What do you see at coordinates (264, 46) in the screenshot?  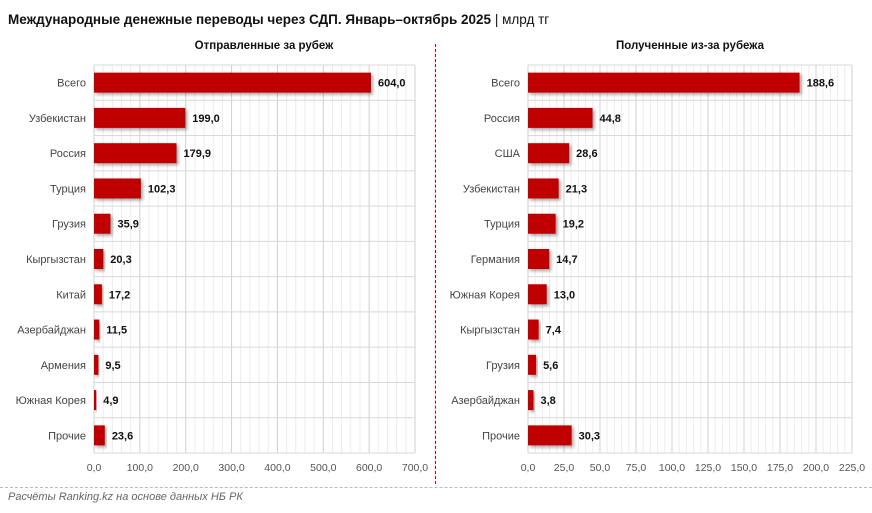 I see `left-chart-title: Отправленные за рубеж` at bounding box center [264, 46].